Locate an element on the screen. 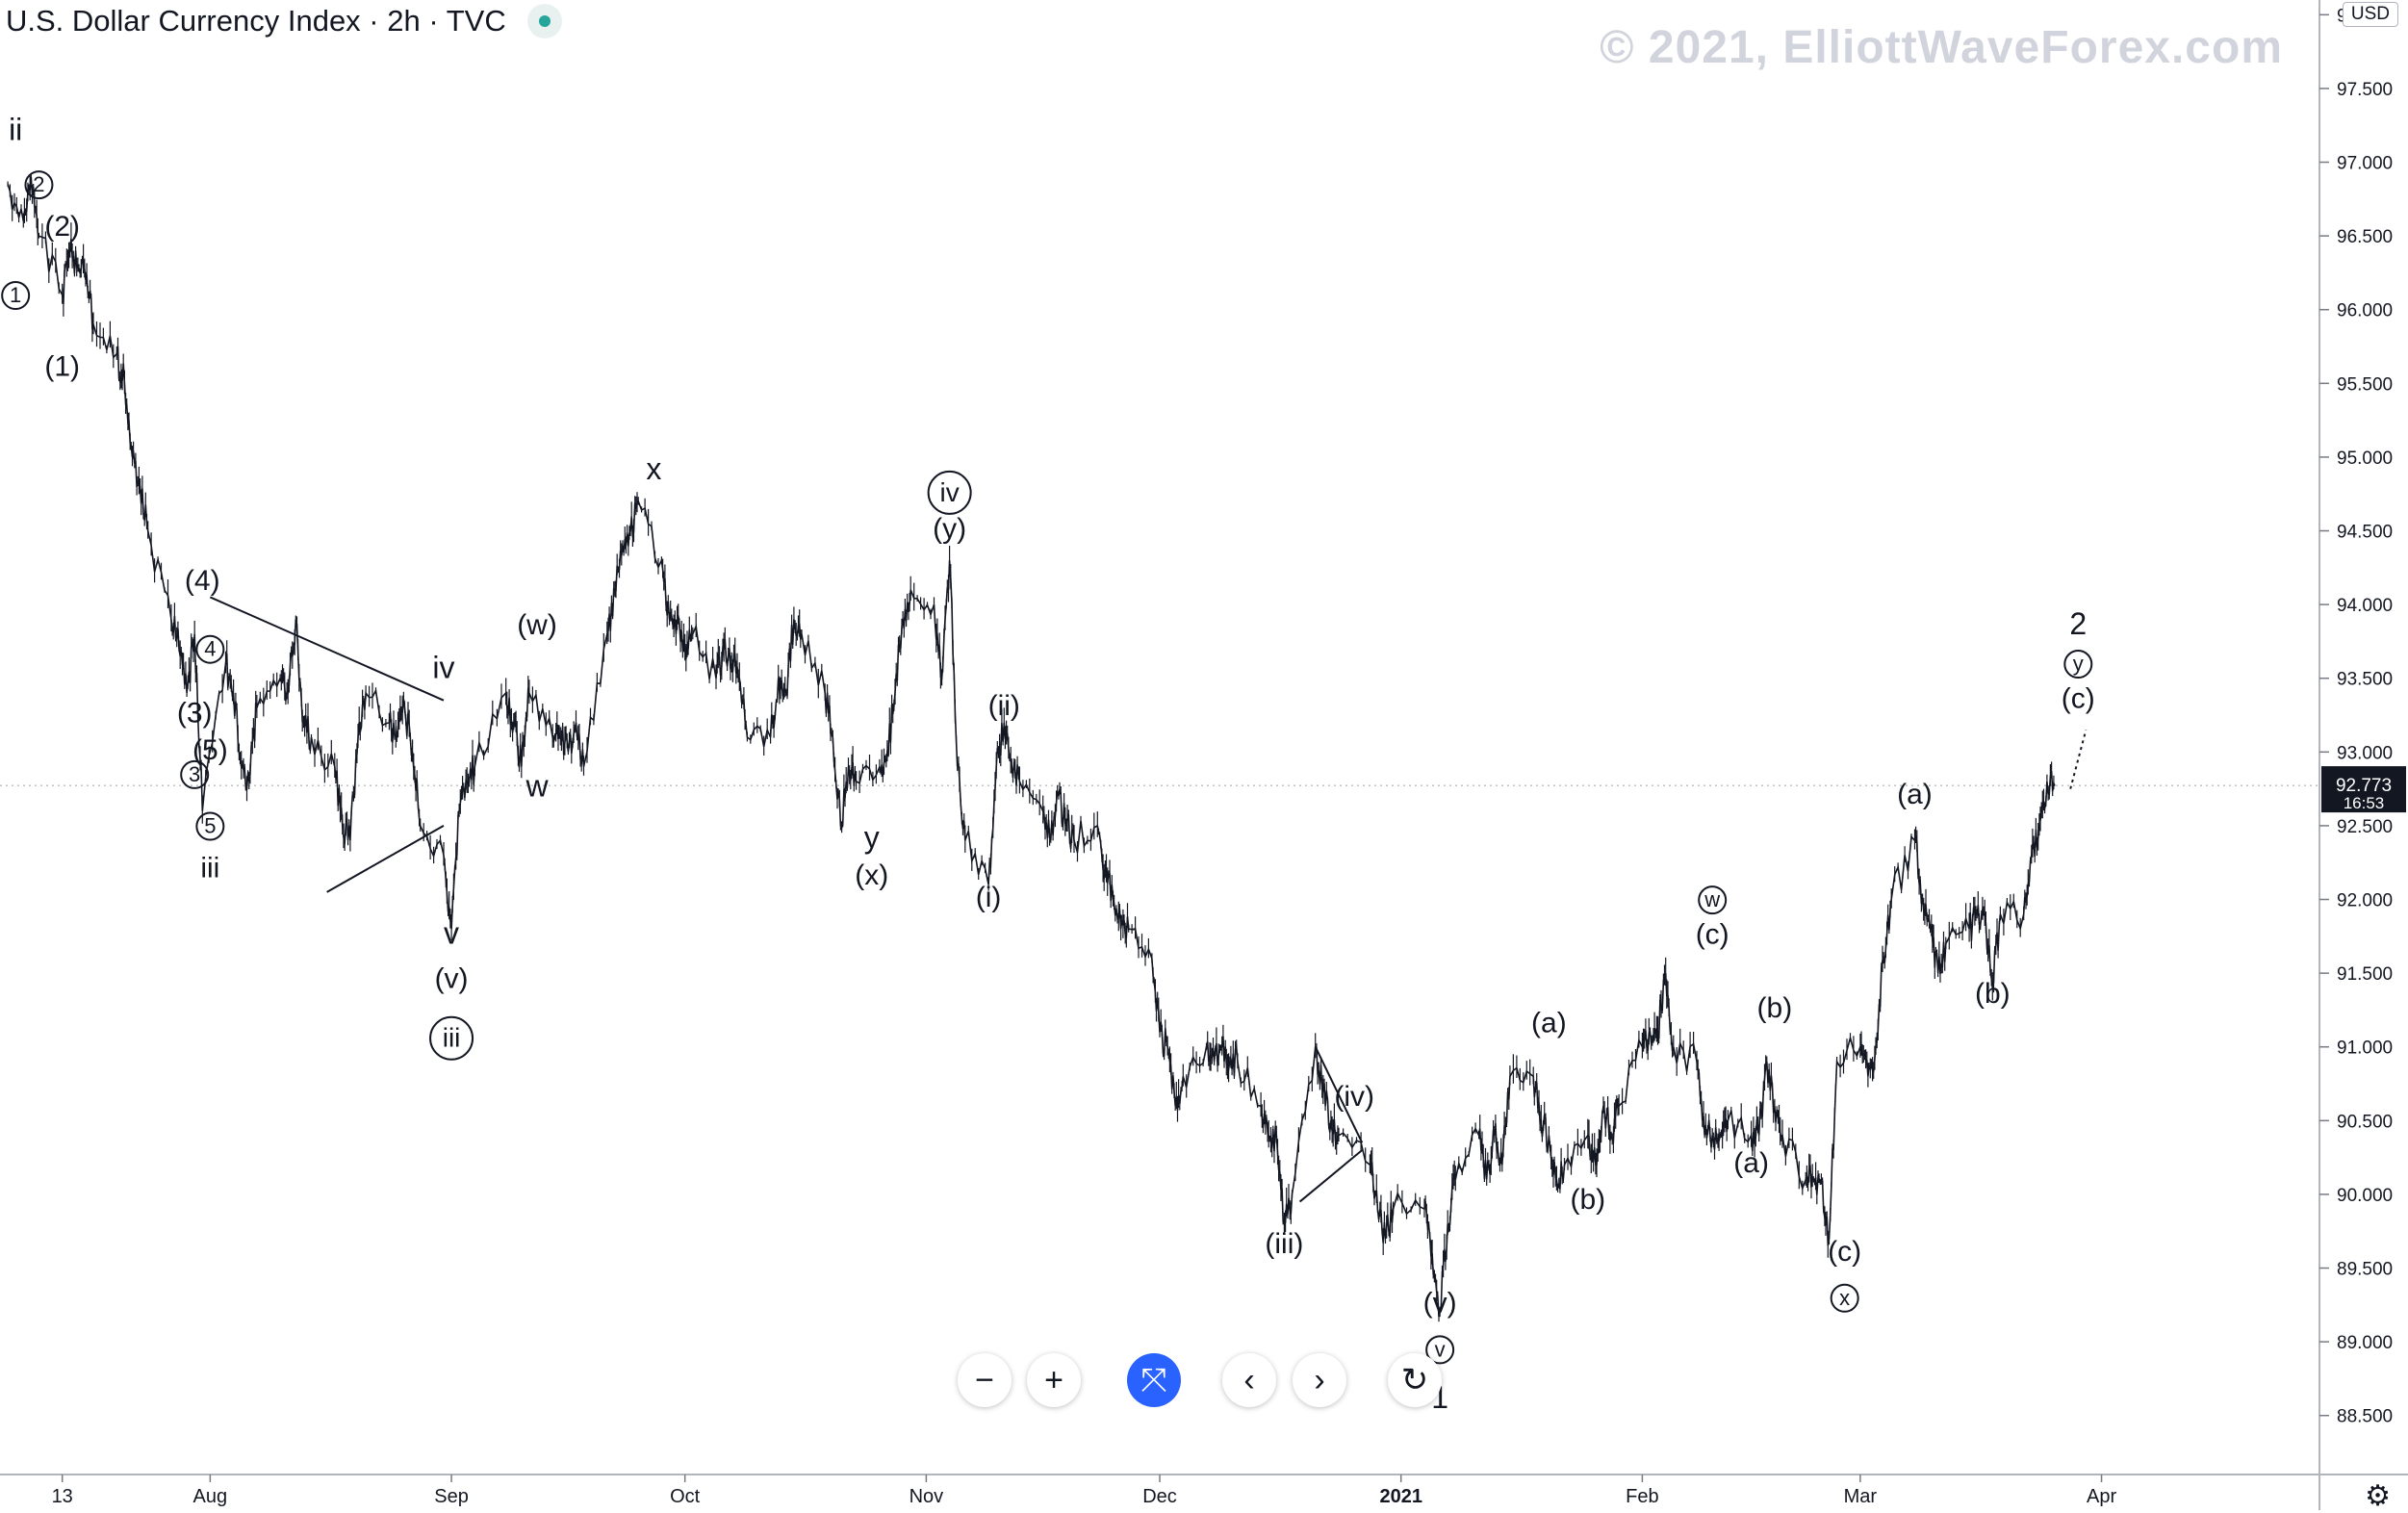 This screenshot has height=1513, width=2408. y-tick-label: 97.000 is located at coordinates (2365, 164).